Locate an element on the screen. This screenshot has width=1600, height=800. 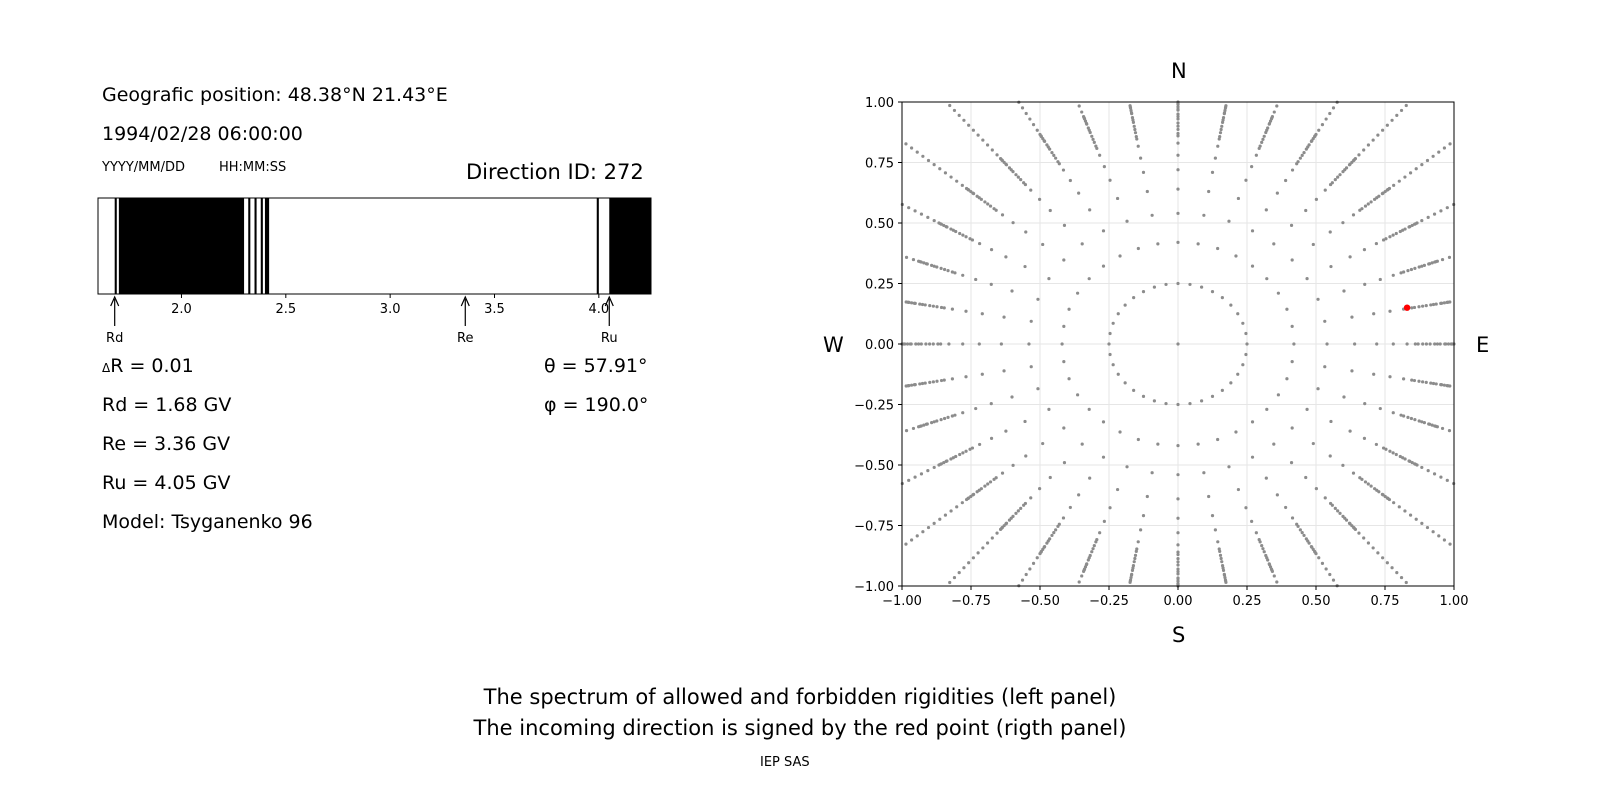
marker-label: Ru is located at coordinates (609, 338).